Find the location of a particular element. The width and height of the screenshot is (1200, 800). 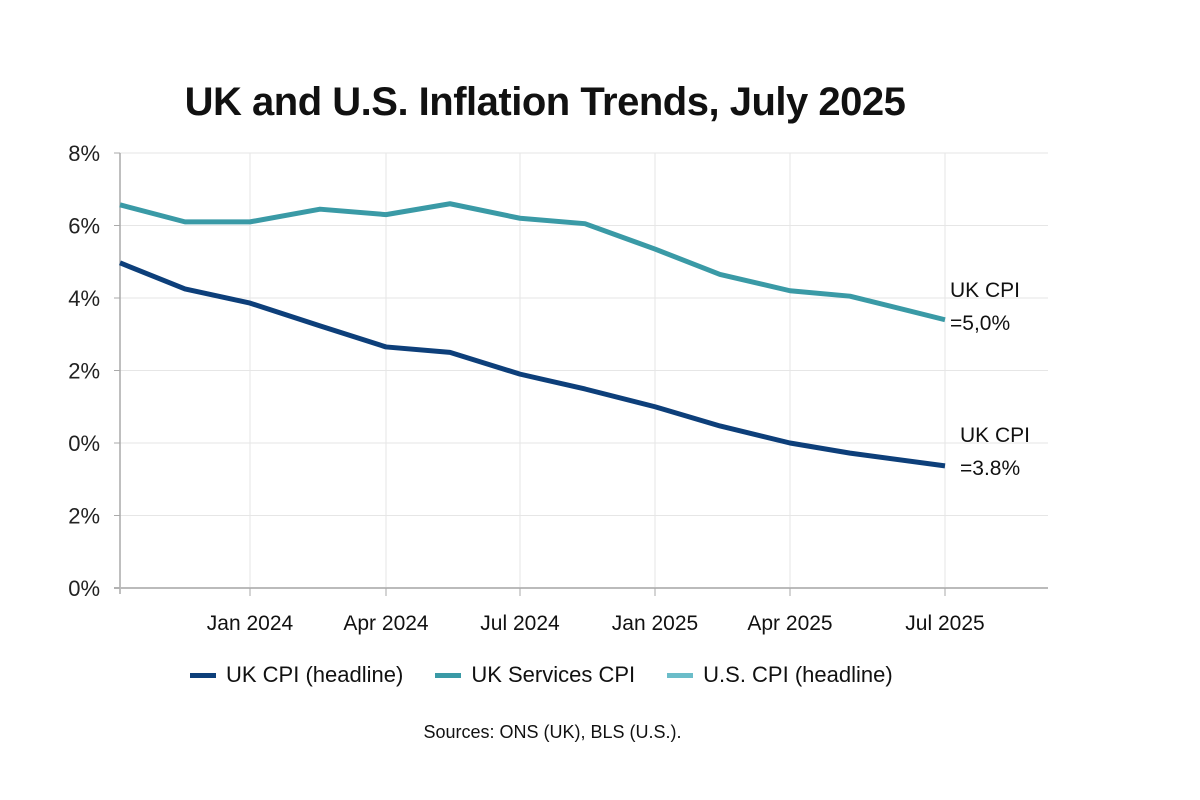

legend-label: UK Services CPI is located at coordinates (553, 674).